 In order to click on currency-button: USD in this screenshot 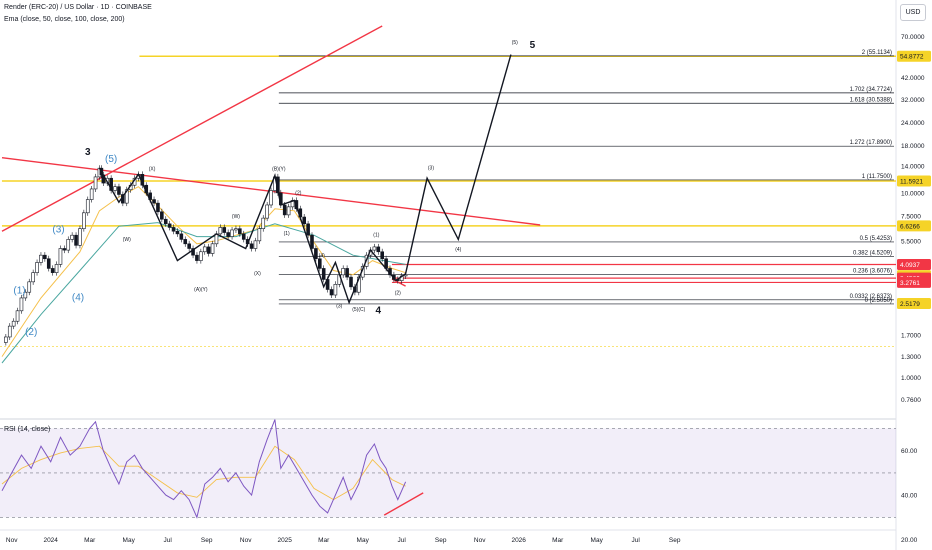, I will do `click(913, 12)`.